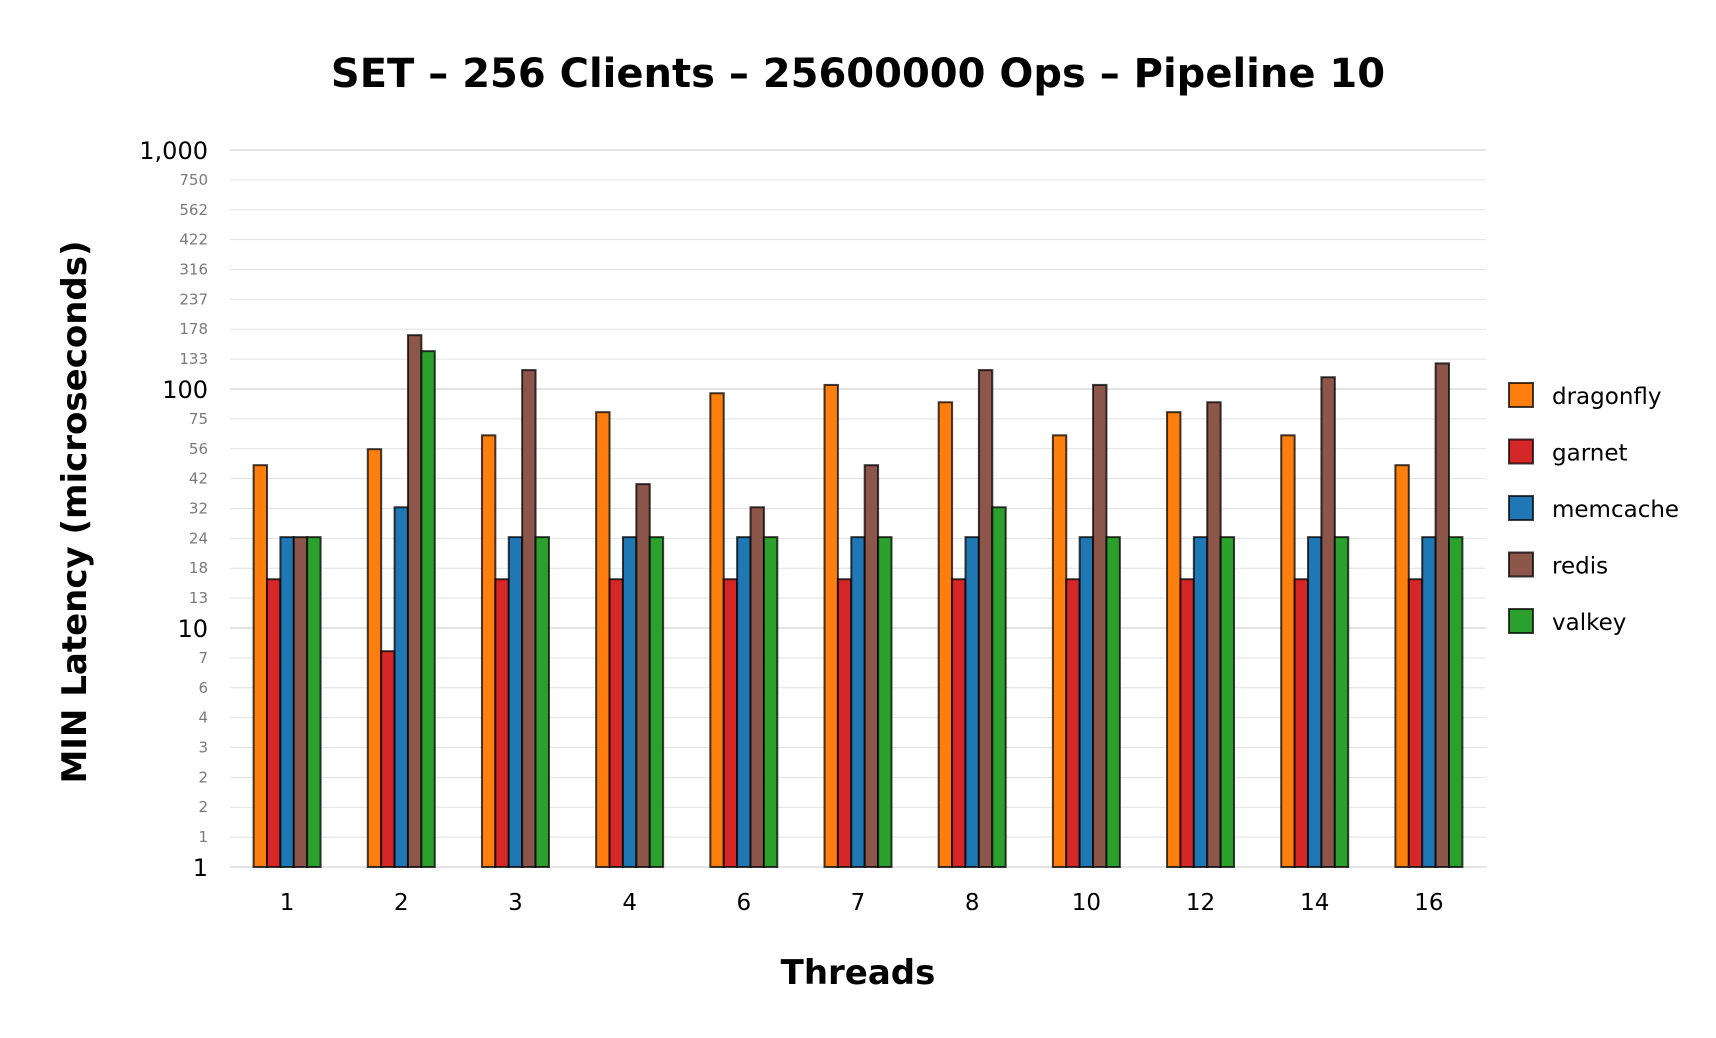 The height and width of the screenshot is (1038, 1716). What do you see at coordinates (198, 598) in the screenshot?
I see `y-tick-label: 13` at bounding box center [198, 598].